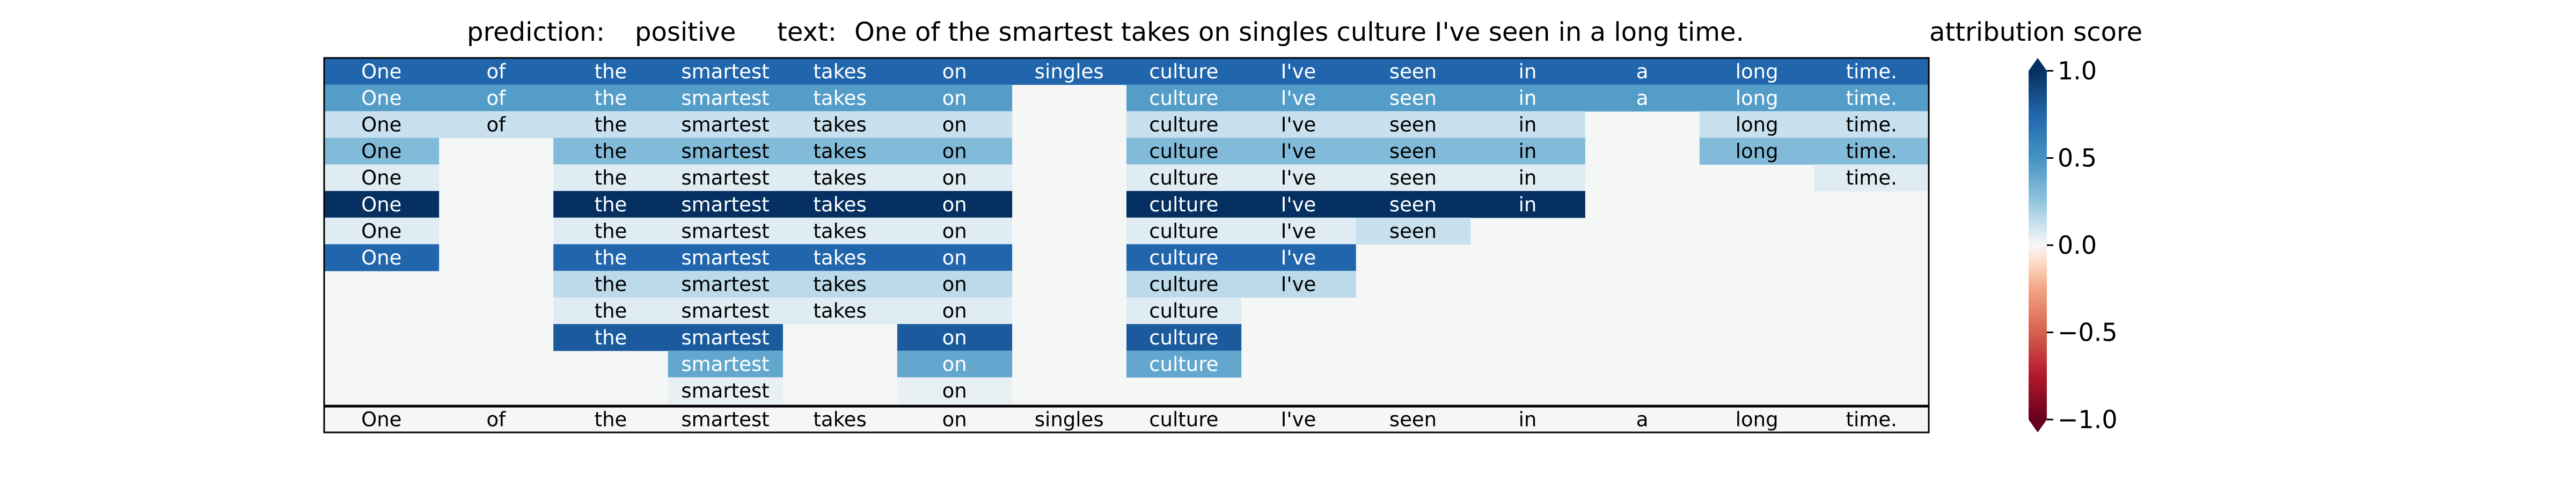 This screenshot has width=2576, height=485. What do you see at coordinates (1183, 419) in the screenshot?
I see `footer-token: culture` at bounding box center [1183, 419].